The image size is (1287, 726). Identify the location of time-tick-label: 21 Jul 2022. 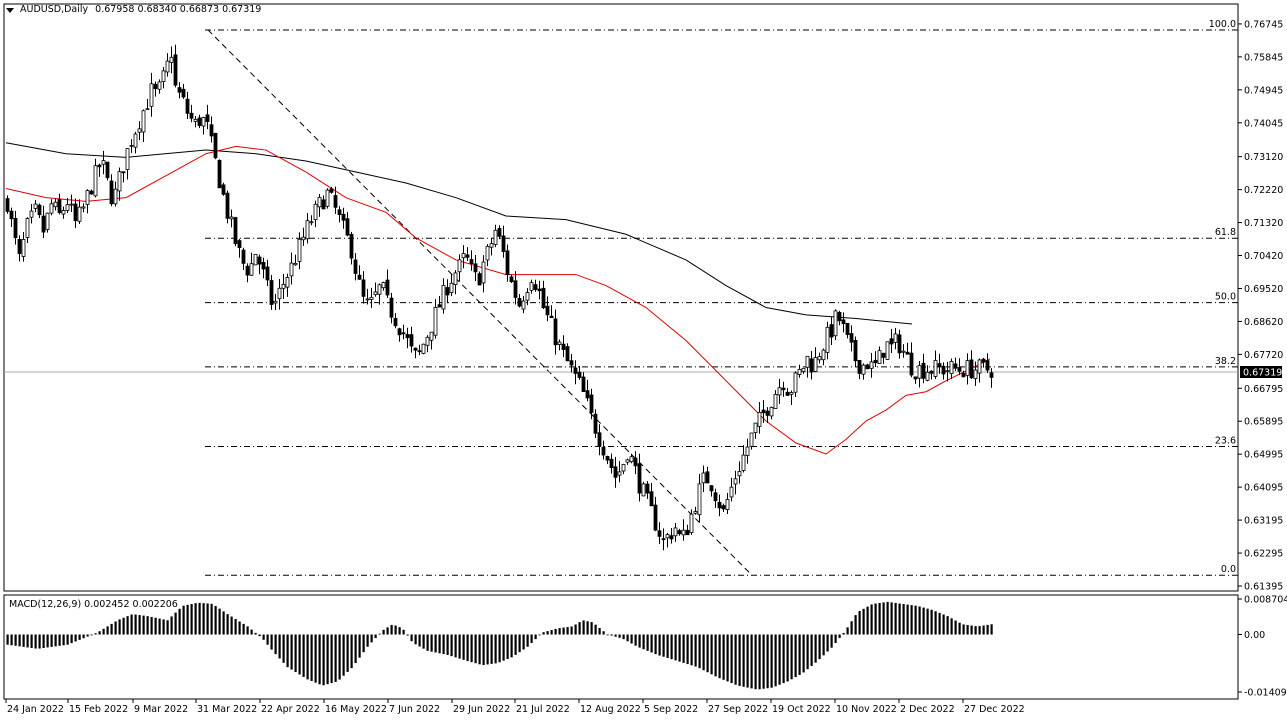
(543, 709).